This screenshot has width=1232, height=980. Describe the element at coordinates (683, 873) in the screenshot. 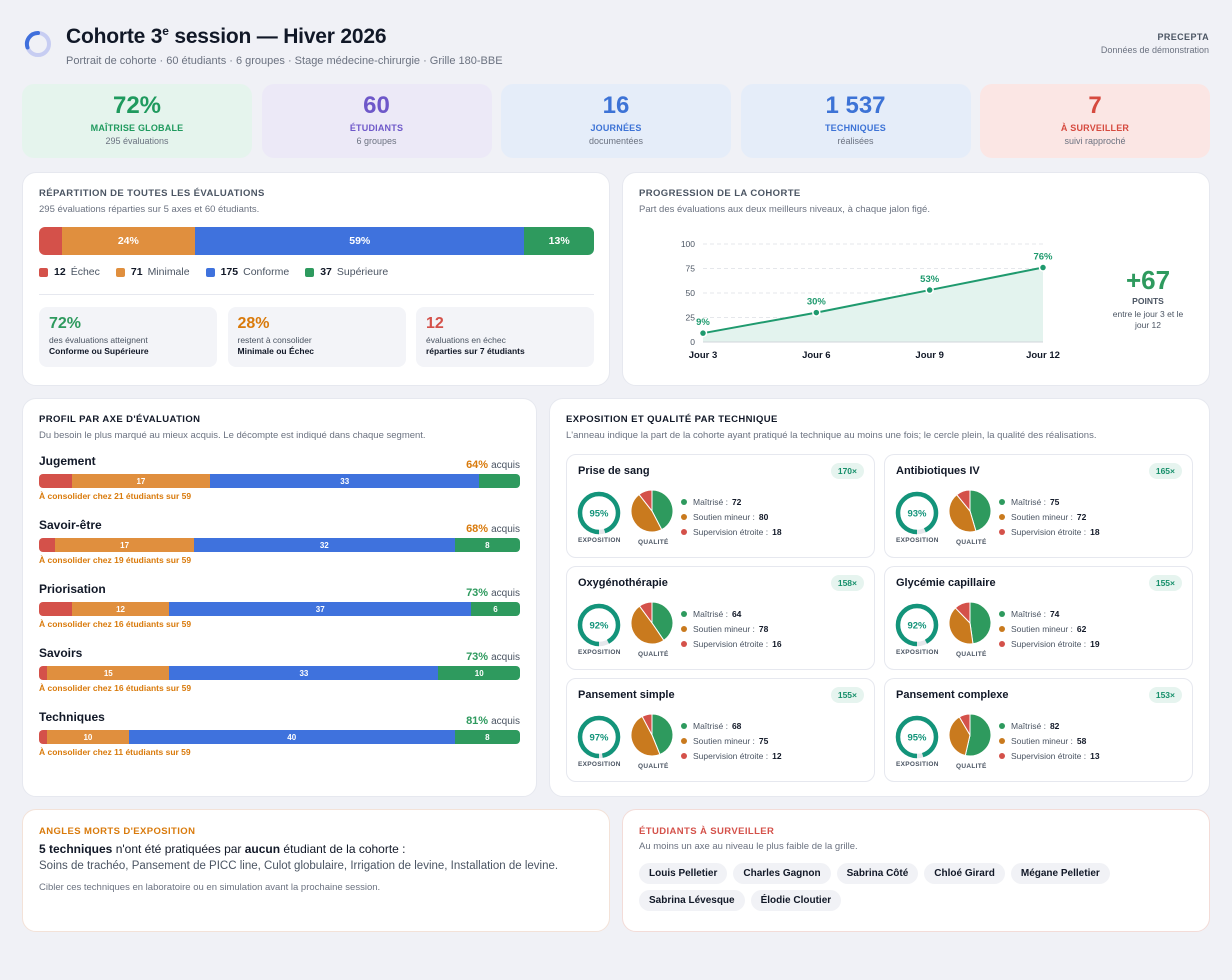

I see `student-pill: Louis Pelletier` at that location.